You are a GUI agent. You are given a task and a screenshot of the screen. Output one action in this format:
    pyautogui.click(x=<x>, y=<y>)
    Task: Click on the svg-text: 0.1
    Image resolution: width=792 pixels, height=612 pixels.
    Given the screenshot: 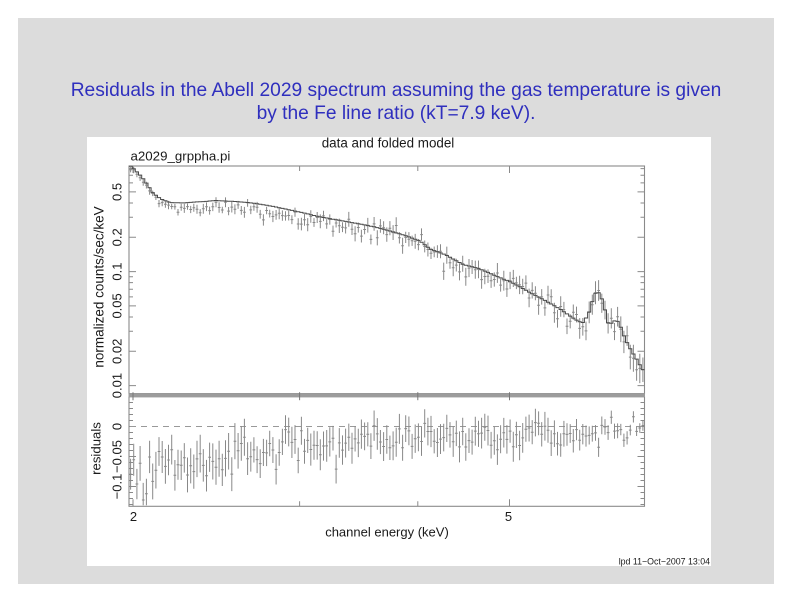 What is the action you would take?
    pyautogui.click(x=117, y=272)
    